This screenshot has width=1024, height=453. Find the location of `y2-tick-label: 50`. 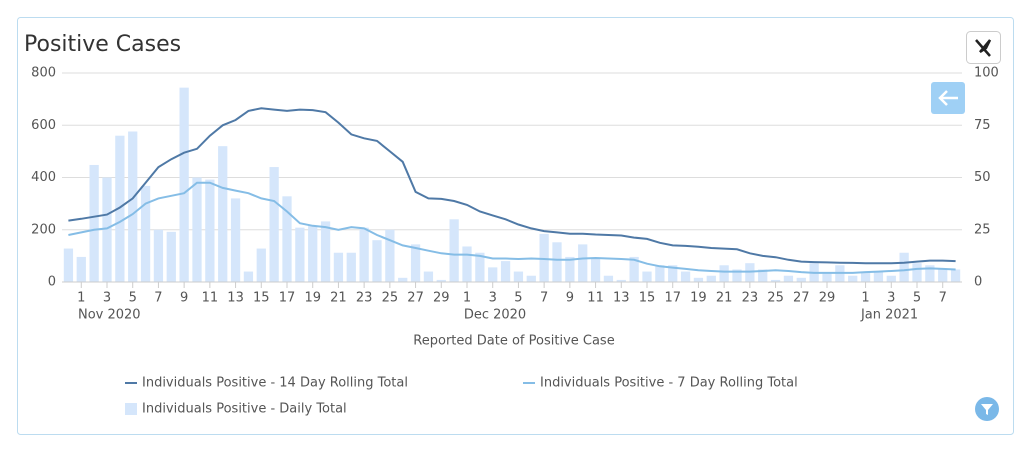

y2-tick-label: 50 is located at coordinates (982, 177).